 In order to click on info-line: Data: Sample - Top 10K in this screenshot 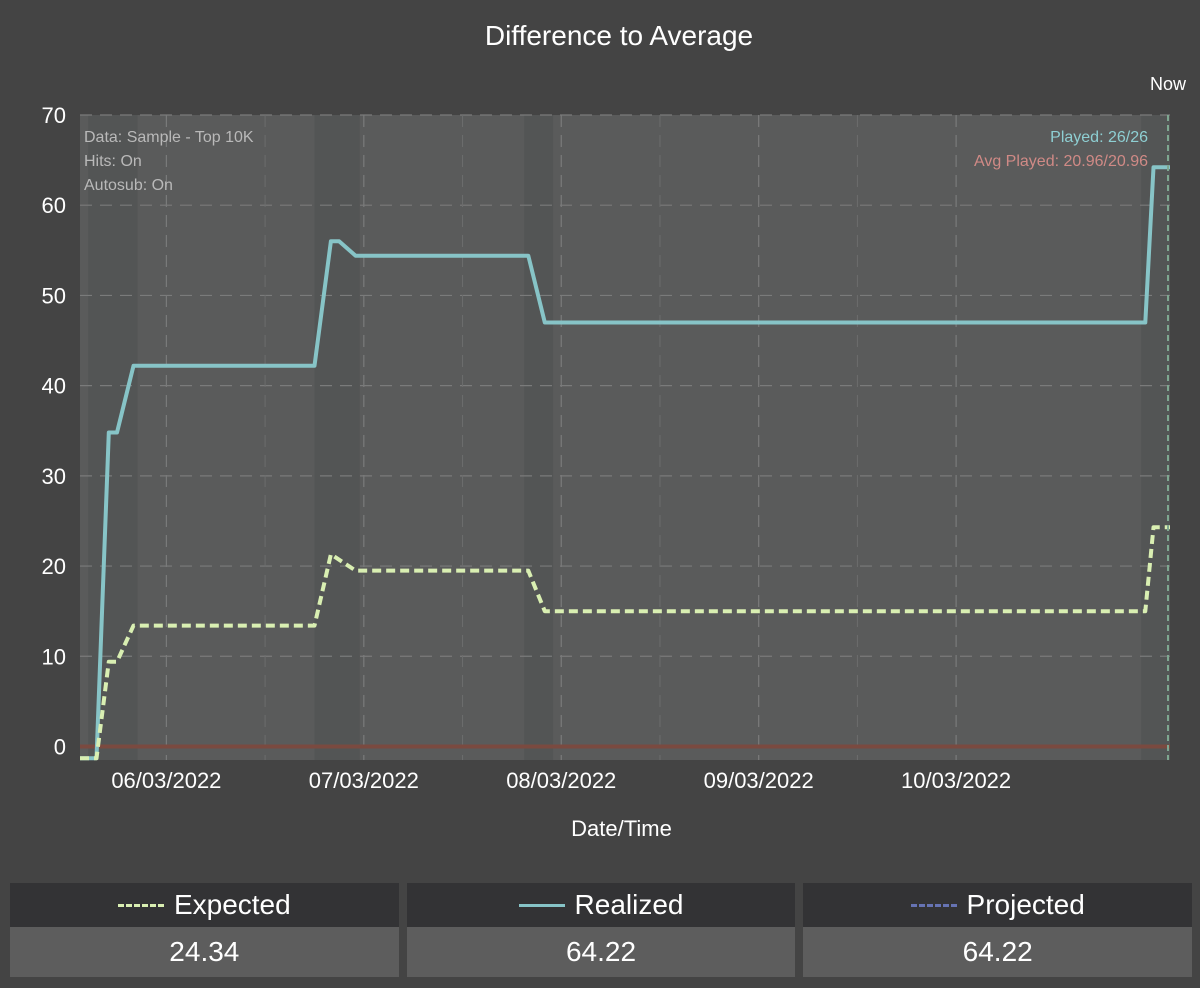, I will do `click(169, 137)`.